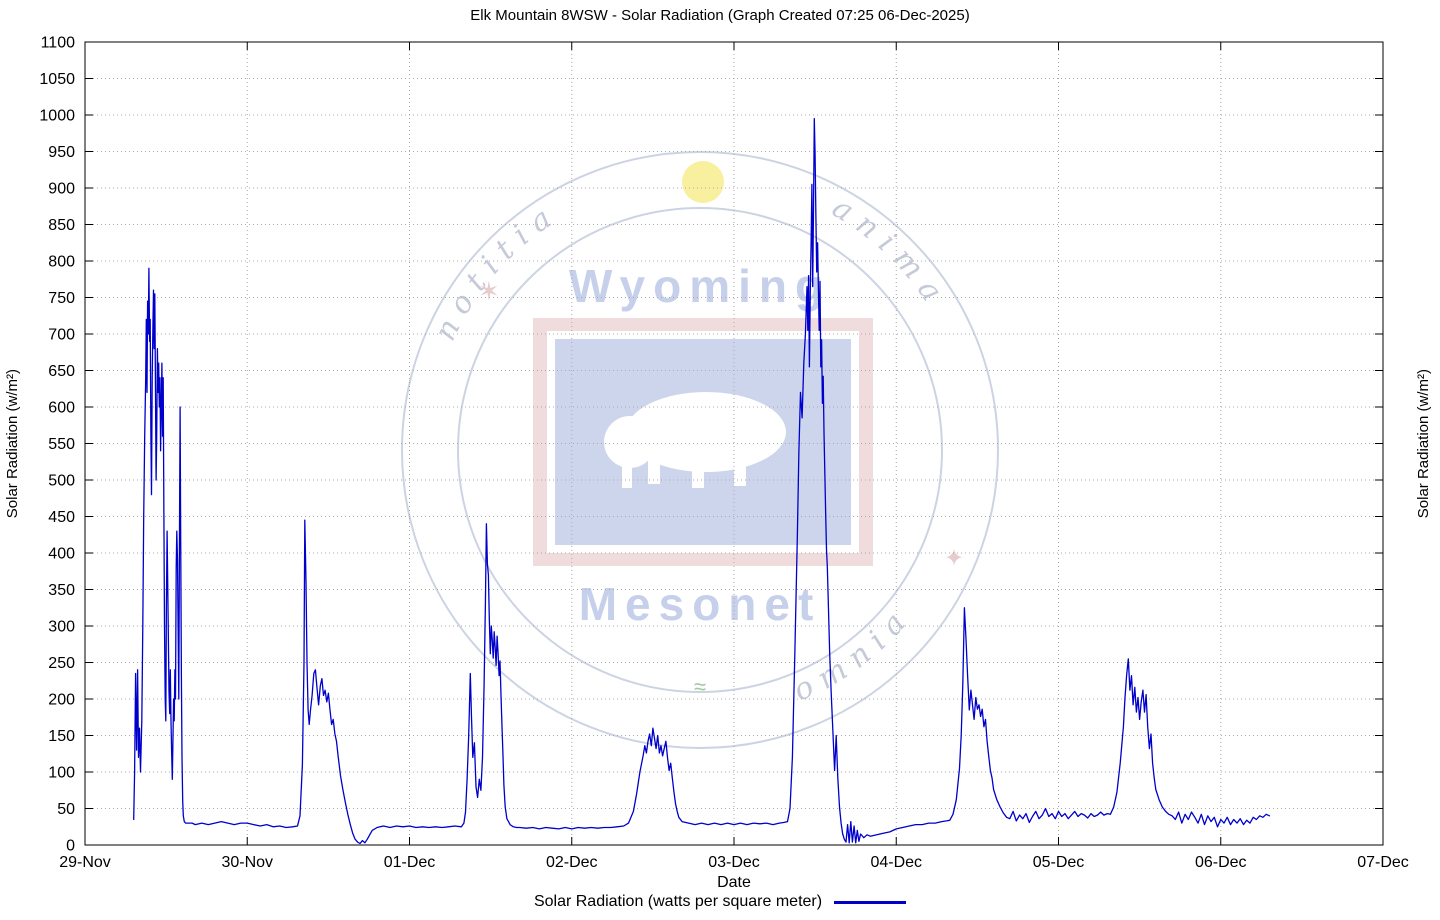  I want to click on y-tick-label: 750, so click(61, 298).